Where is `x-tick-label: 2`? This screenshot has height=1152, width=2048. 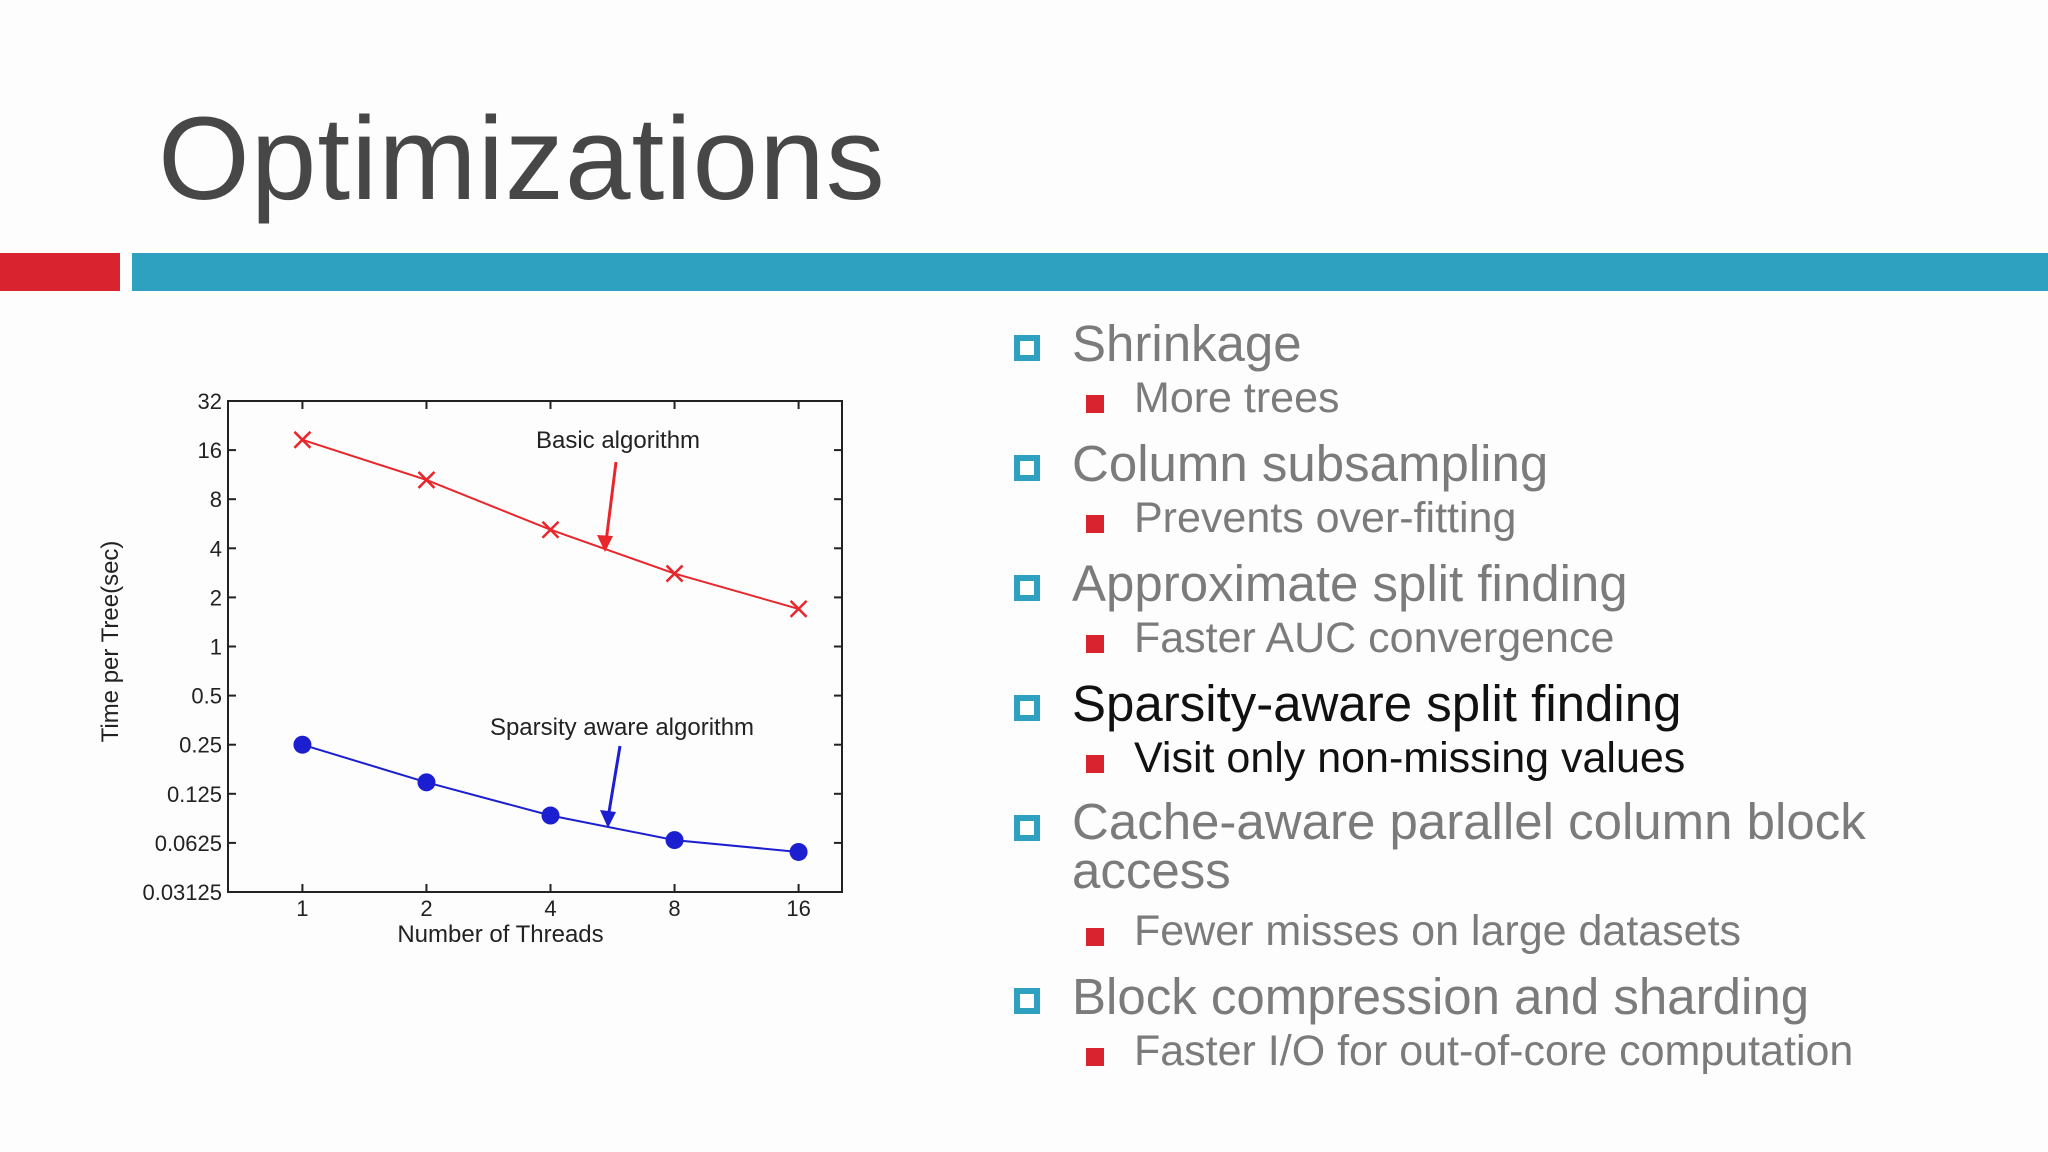 x-tick-label: 2 is located at coordinates (426, 908).